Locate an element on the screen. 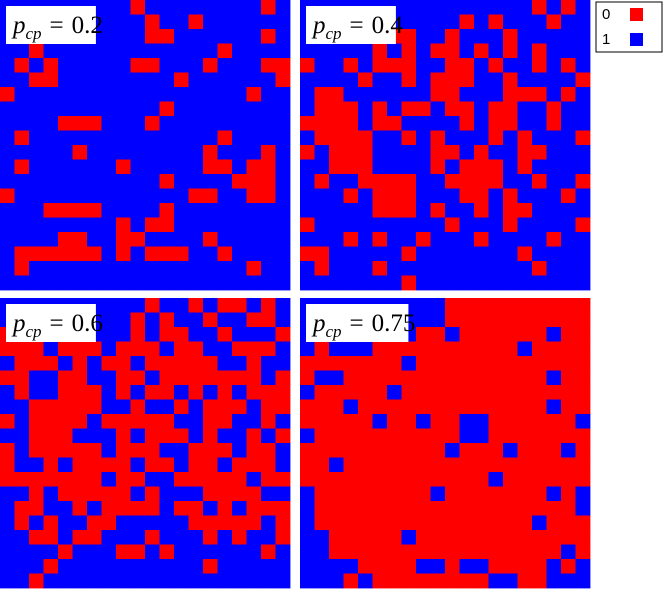  legend-label: 0 is located at coordinates (606, 14).